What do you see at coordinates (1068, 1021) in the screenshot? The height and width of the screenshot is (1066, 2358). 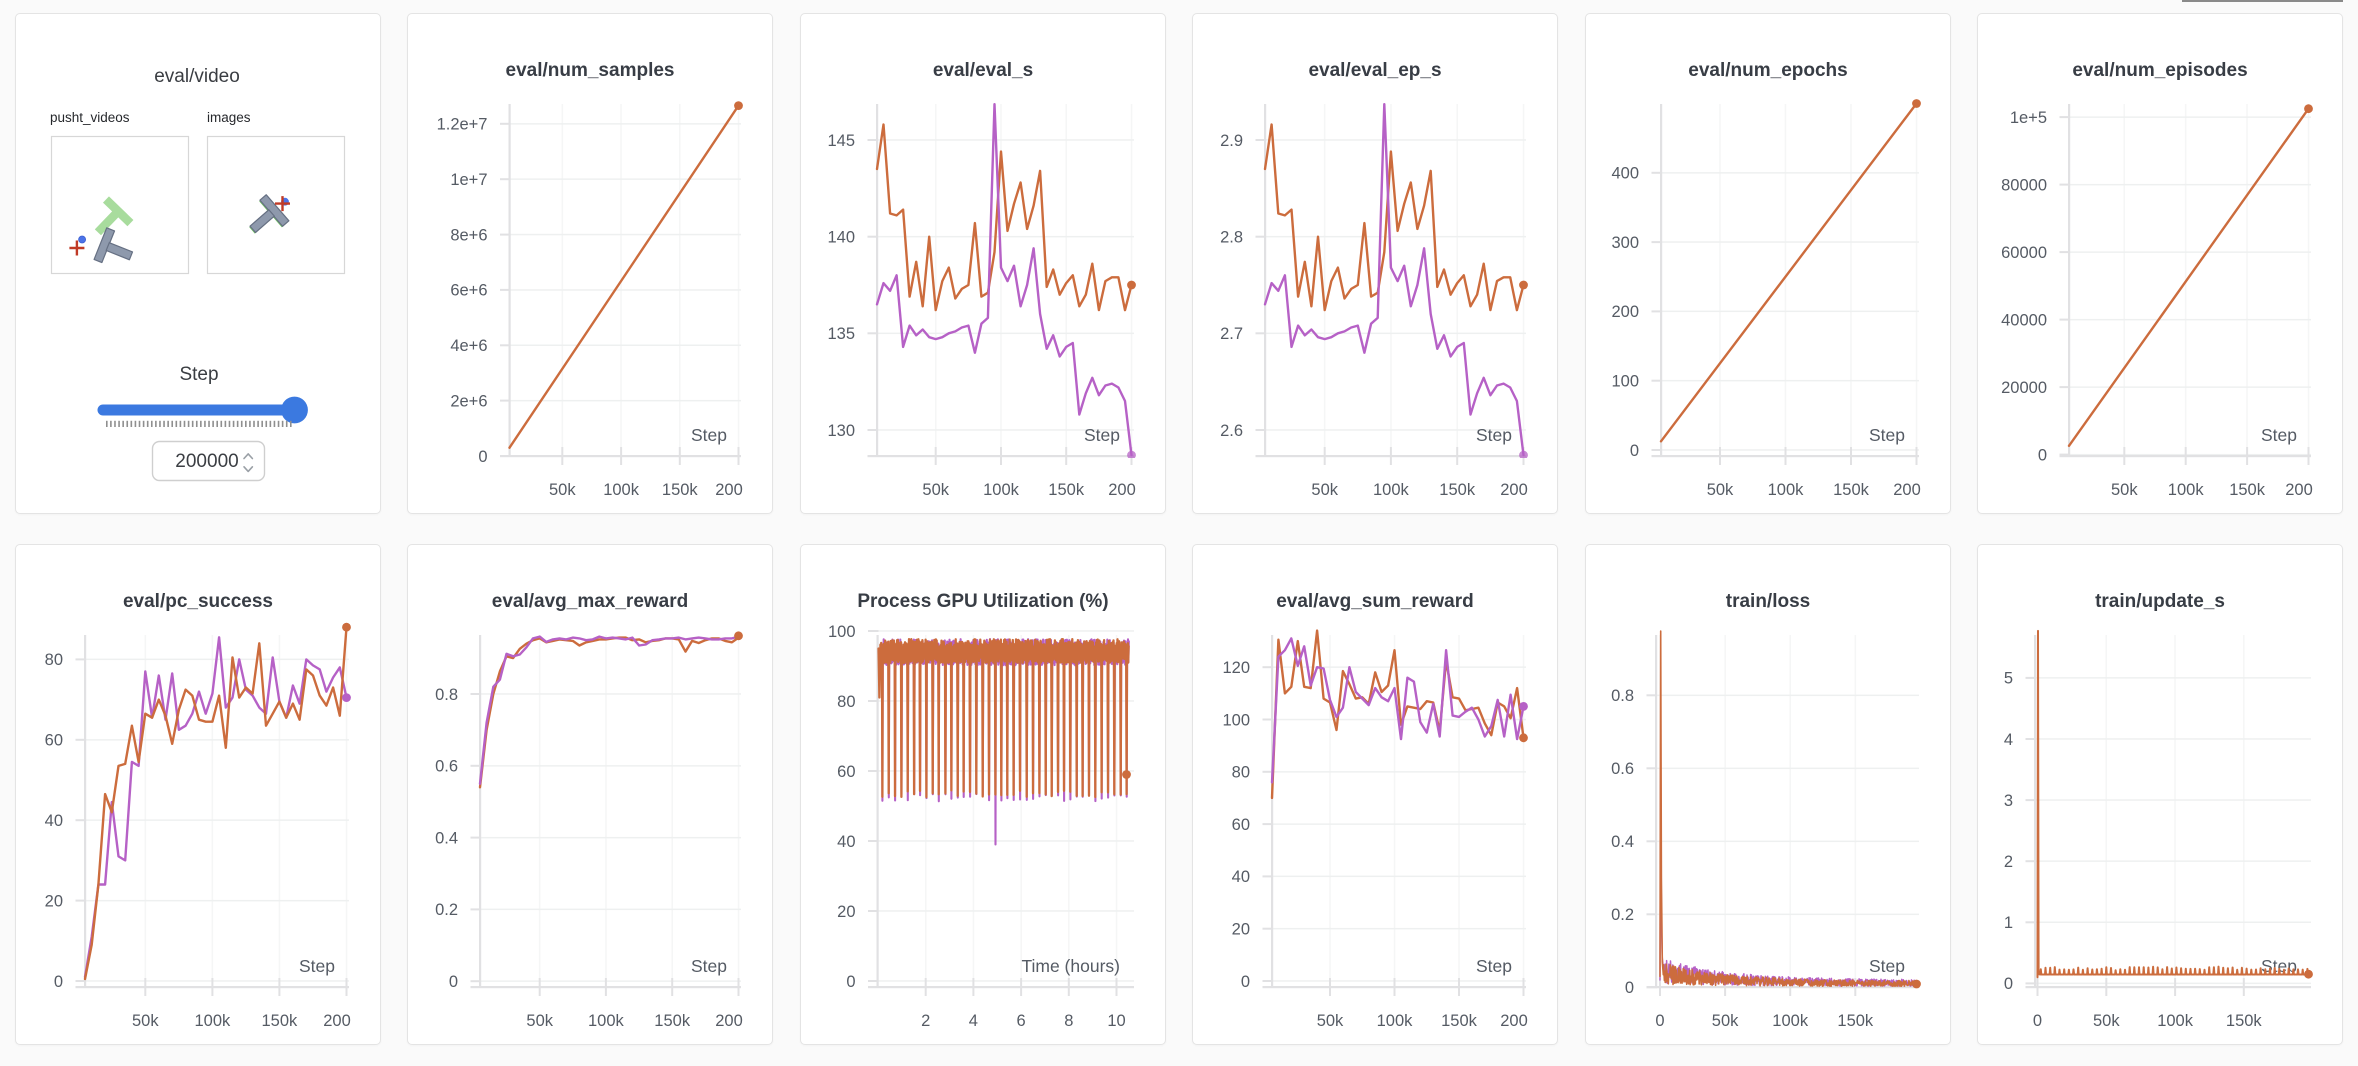 I see `svg-text: 8` at bounding box center [1068, 1021].